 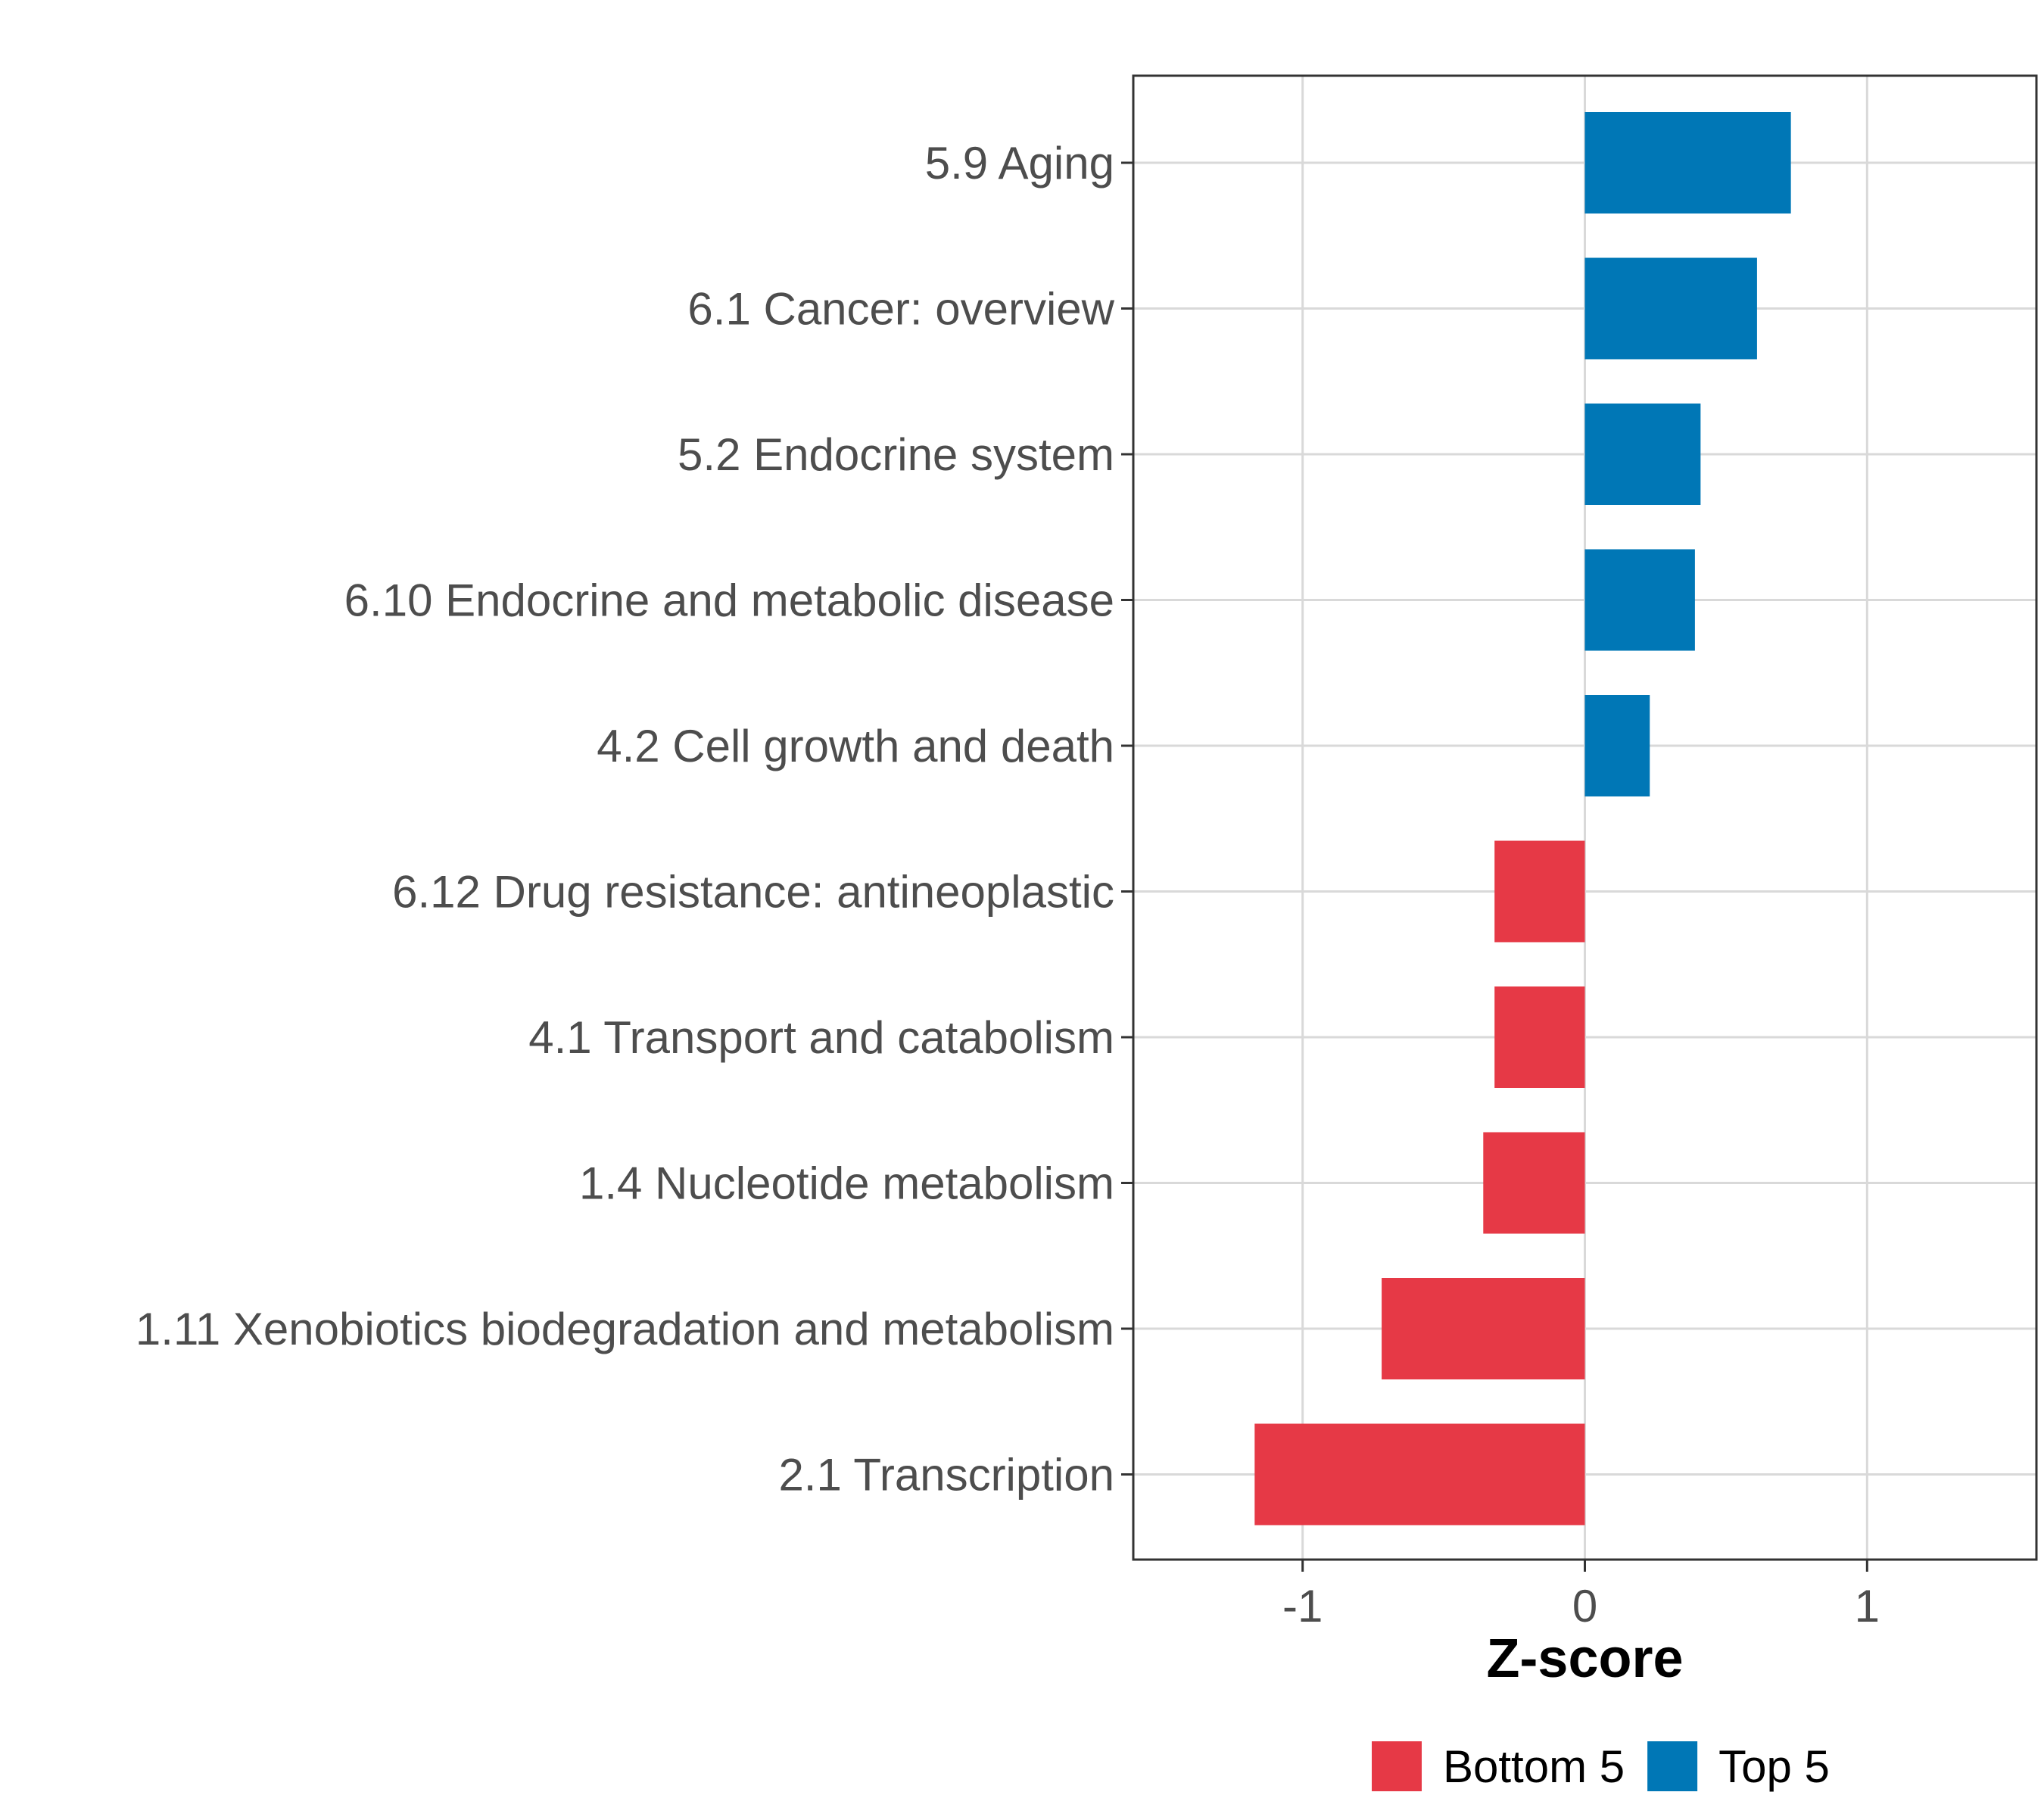 What do you see at coordinates (1534, 1766) in the screenshot?
I see `legend-label: Bottom 5` at bounding box center [1534, 1766].